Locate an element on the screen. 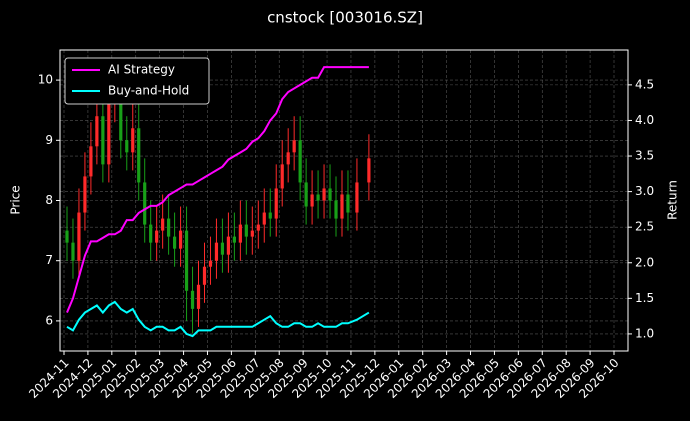  y2-tick-label: 1.5 is located at coordinates (644, 298).